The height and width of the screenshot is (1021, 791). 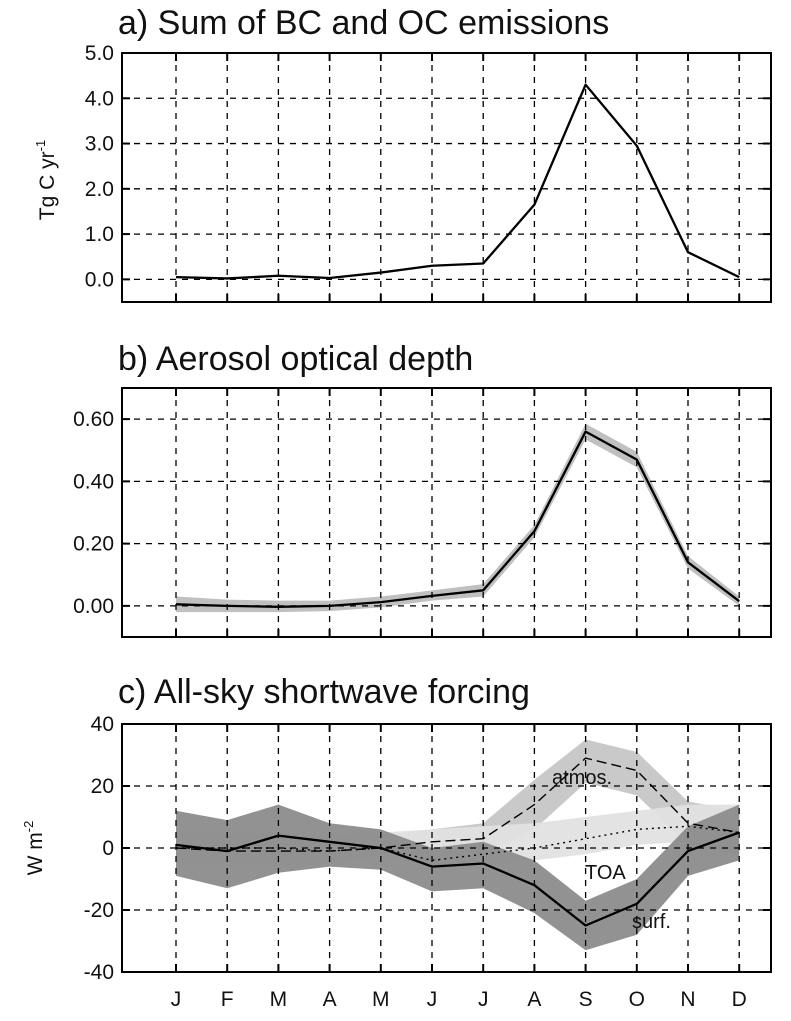 What do you see at coordinates (324, 692) in the screenshot?
I see `panel-c-title: c) All-sky shortwave forcing` at bounding box center [324, 692].